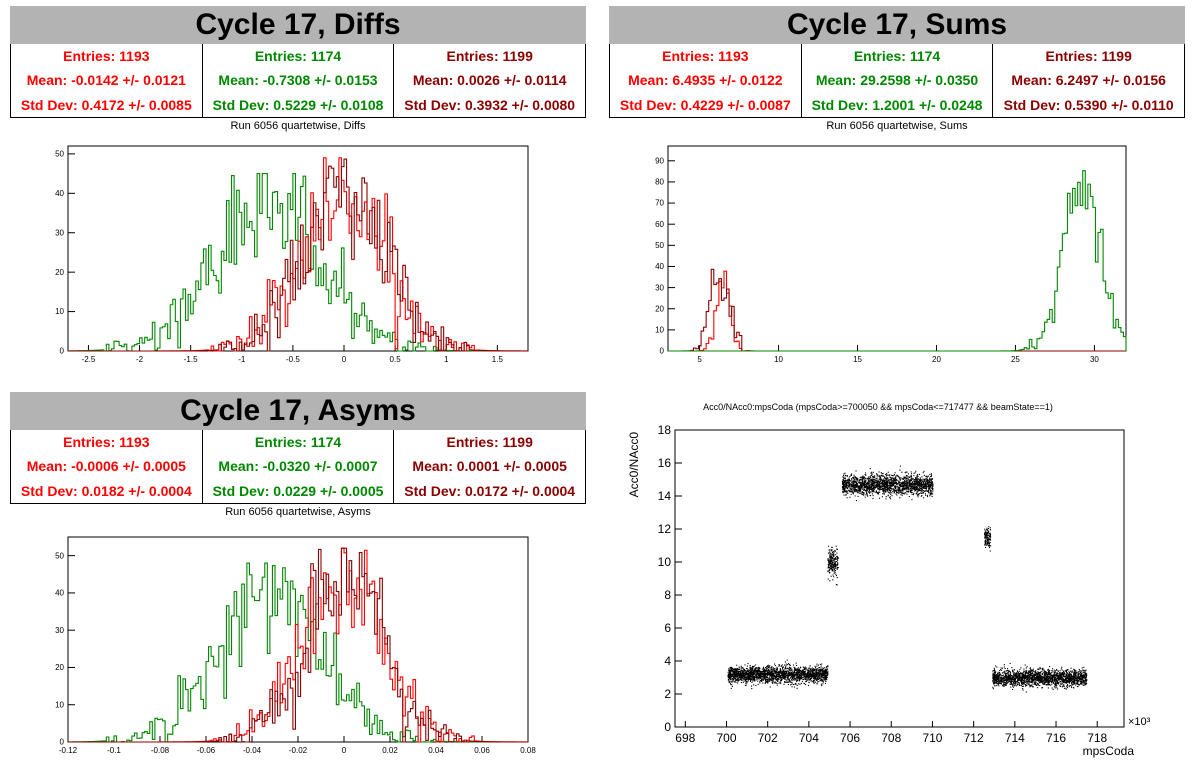  I want to click on x-tick-label: -1.5, so click(191, 359).